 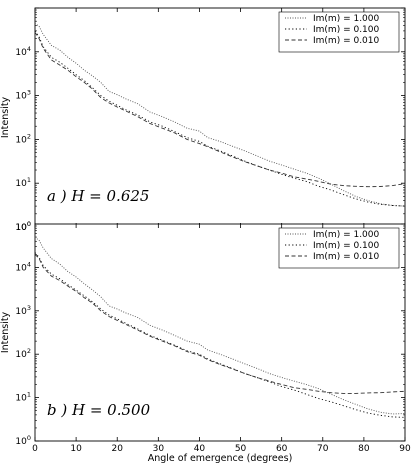 What do you see at coordinates (200, 449) in the screenshot?
I see `x-tick-label: 40` at bounding box center [200, 449].